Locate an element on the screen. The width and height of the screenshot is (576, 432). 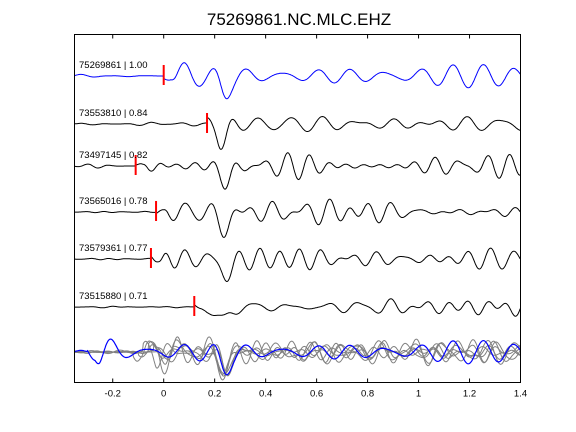
trace-3: 73497145 | 0.82 is located at coordinates (297, 170).